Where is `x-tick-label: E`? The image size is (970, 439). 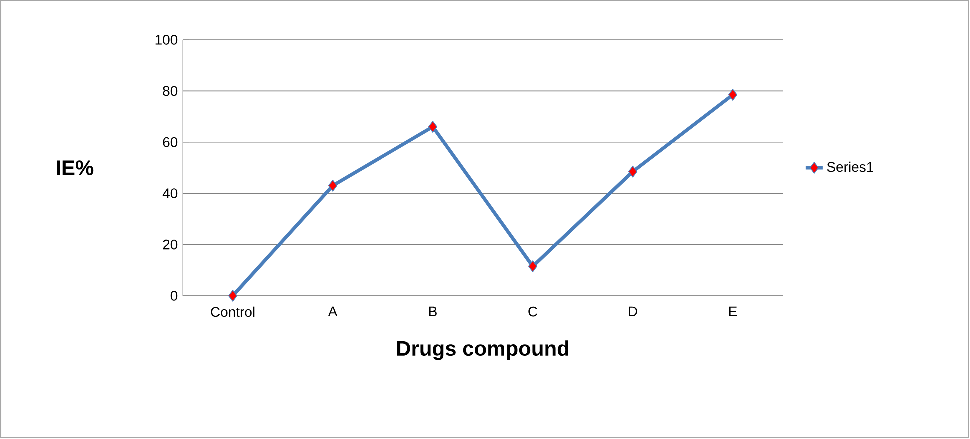
x-tick-label: E is located at coordinates (733, 311).